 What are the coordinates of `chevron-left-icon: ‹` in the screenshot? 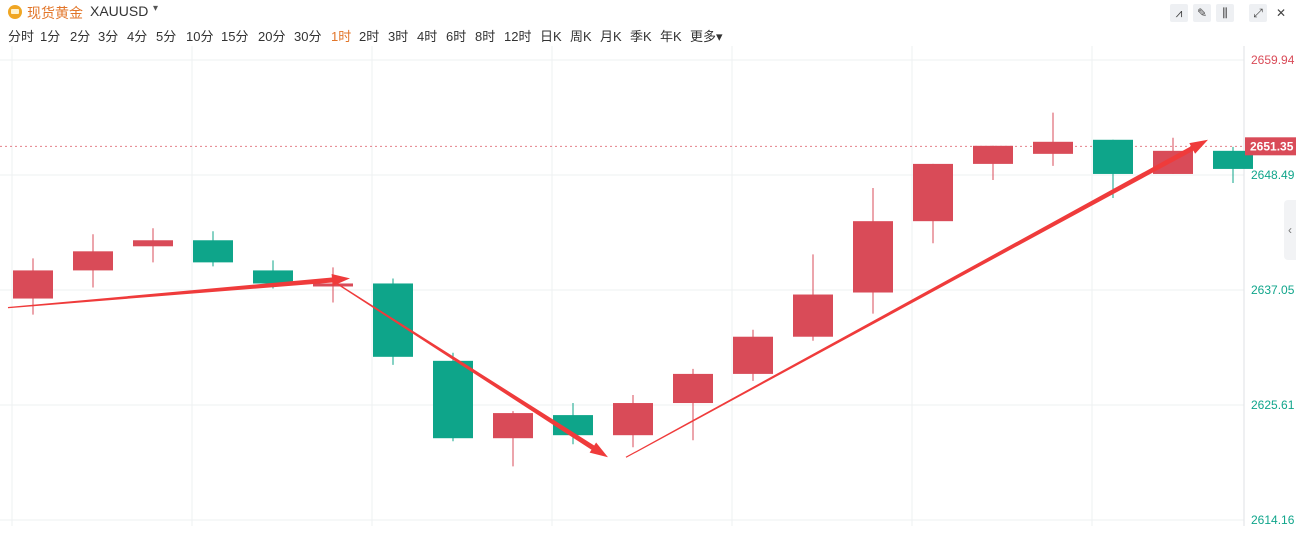 It's located at (1290, 230).